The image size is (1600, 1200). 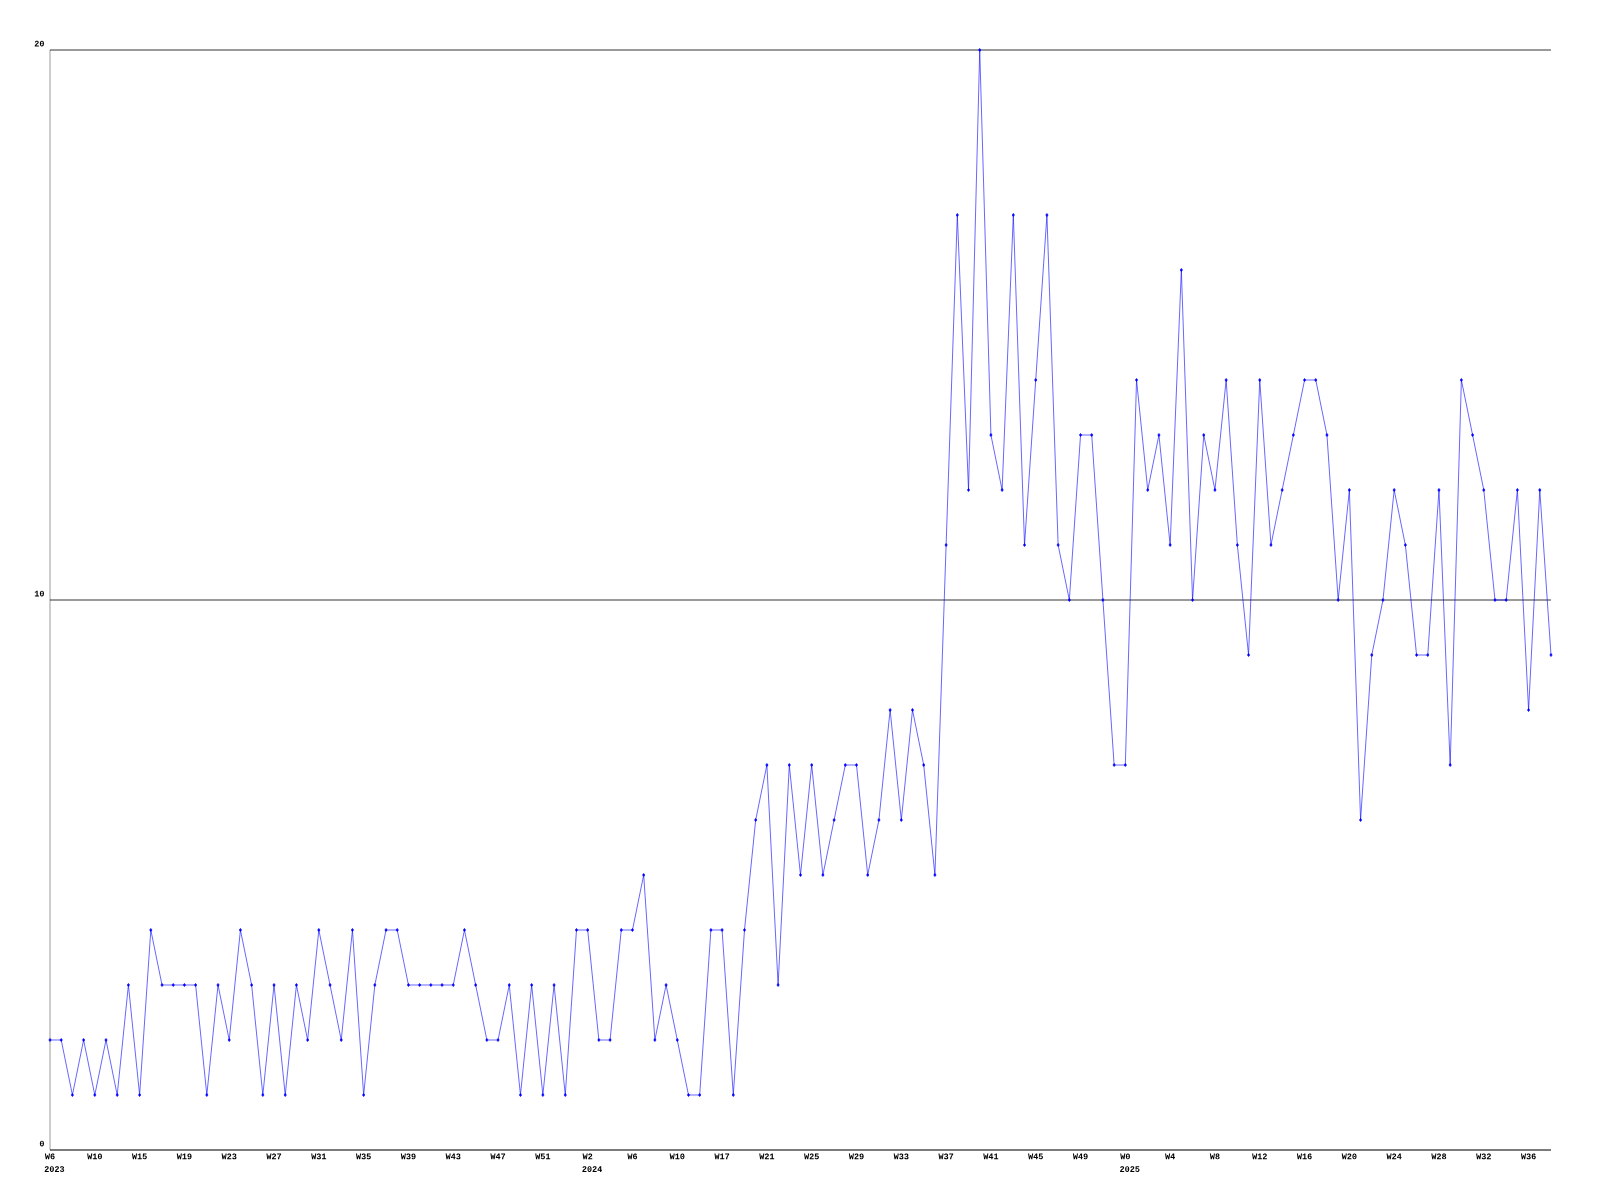 What do you see at coordinates (1528, 1156) in the screenshot?
I see `x-tick-label: W36` at bounding box center [1528, 1156].